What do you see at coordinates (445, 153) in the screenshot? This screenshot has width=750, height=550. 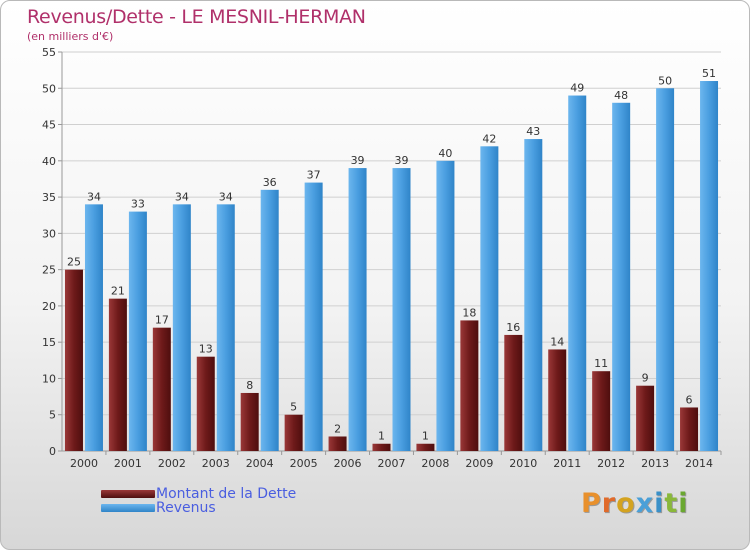 I see `data-label-revenus: 40` at bounding box center [445, 153].